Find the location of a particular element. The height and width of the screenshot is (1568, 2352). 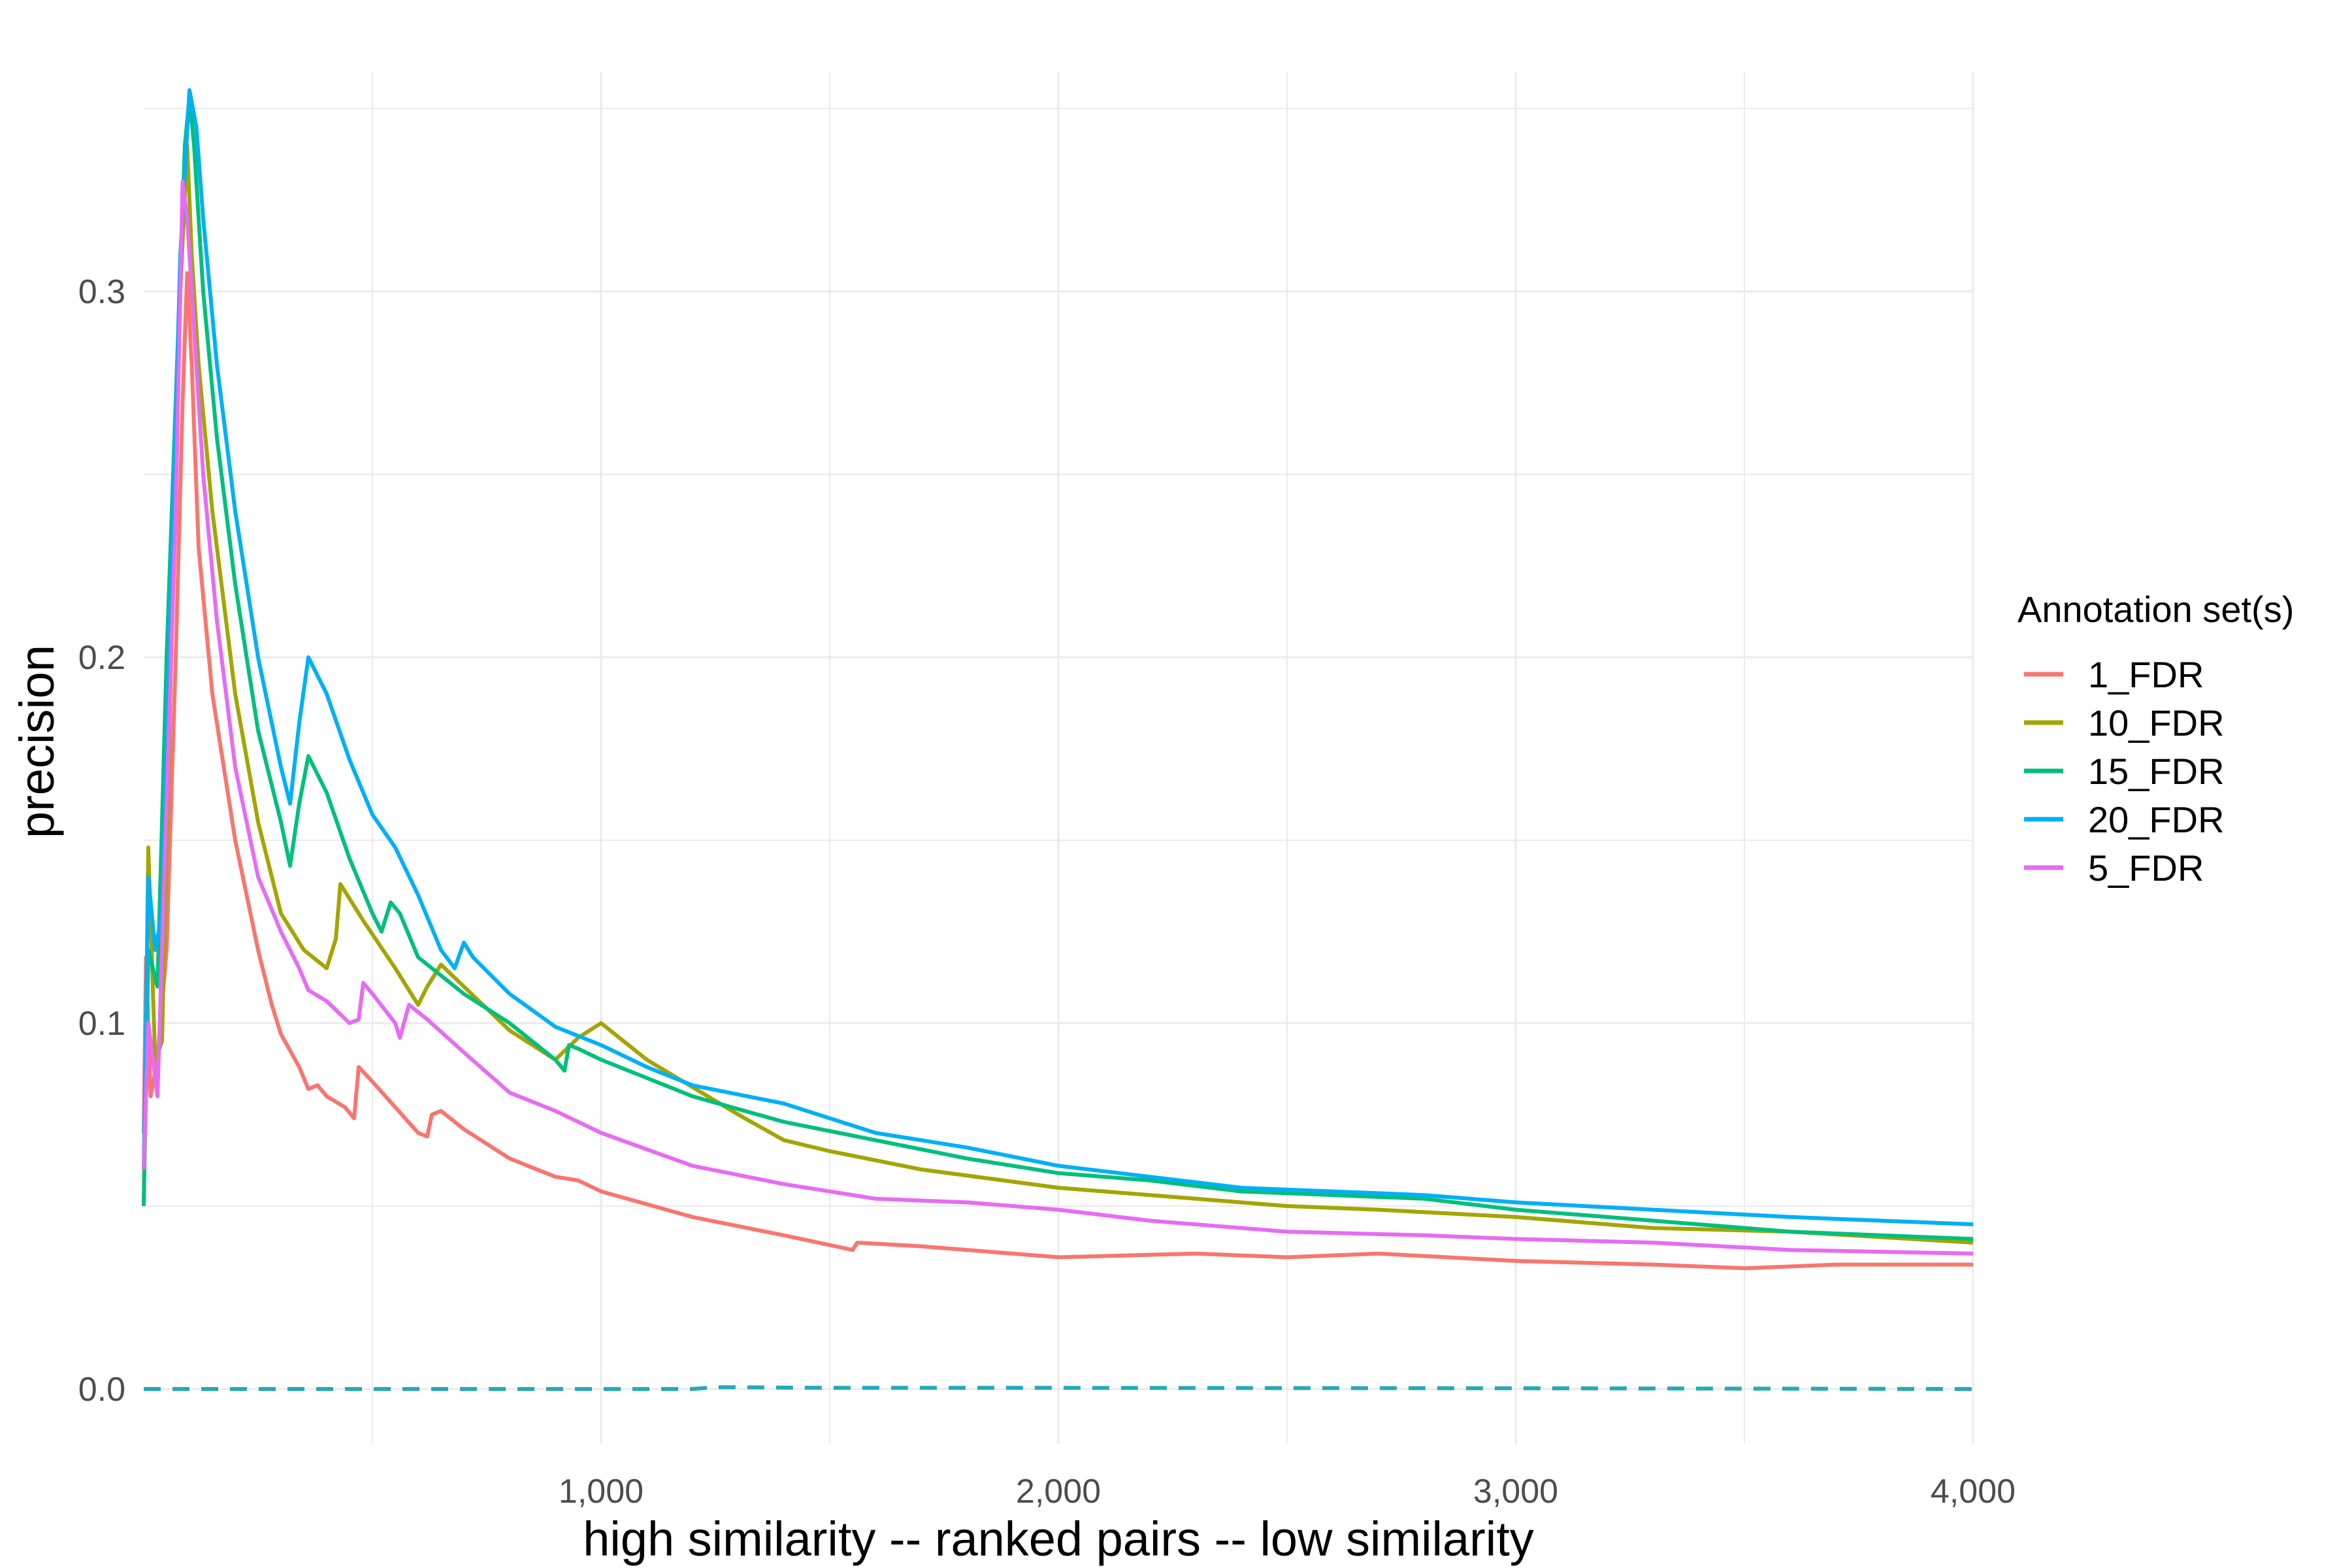

y-tick-label: 0.0 is located at coordinates (101, 1390).